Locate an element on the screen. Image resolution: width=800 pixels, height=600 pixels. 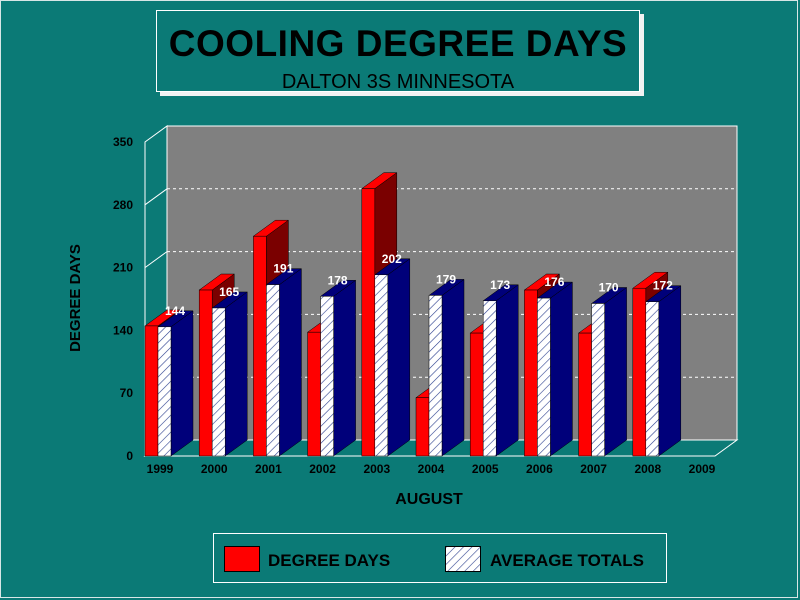
chart-title: COOLING DEGREE DAYS is located at coordinates (398, 43).